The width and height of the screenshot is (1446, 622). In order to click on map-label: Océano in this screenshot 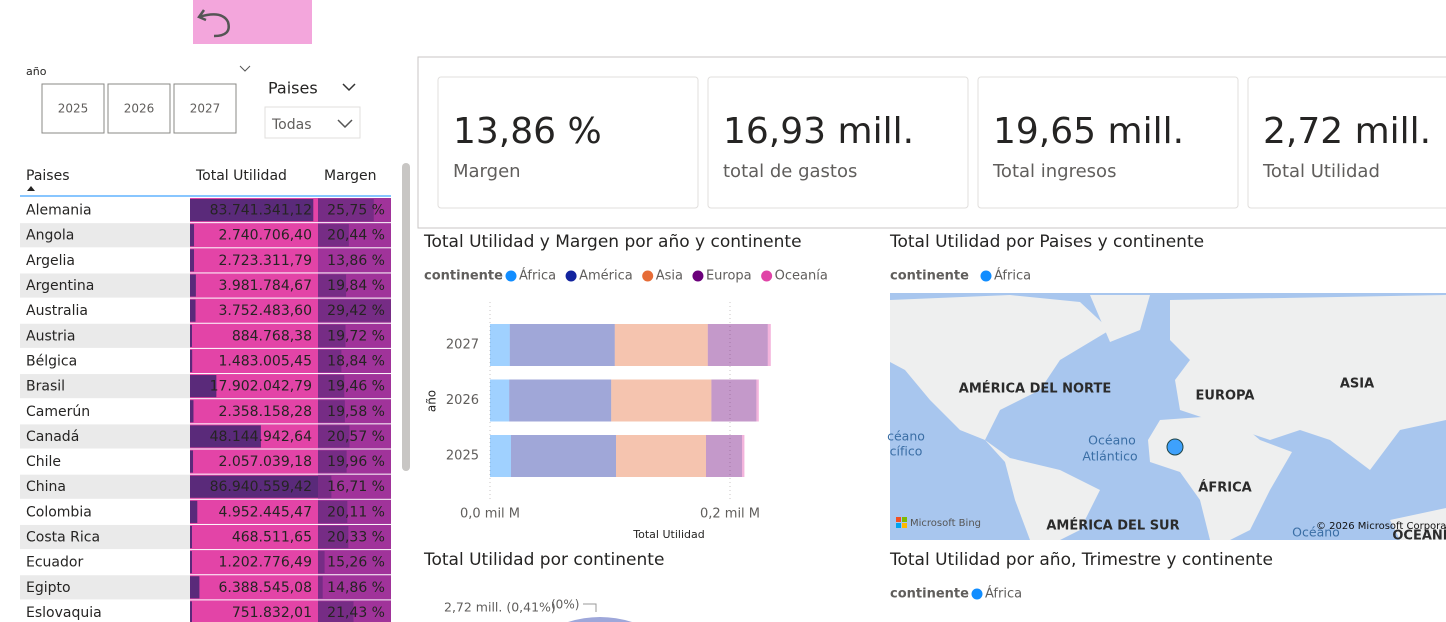, I will do `click(1112, 440)`.